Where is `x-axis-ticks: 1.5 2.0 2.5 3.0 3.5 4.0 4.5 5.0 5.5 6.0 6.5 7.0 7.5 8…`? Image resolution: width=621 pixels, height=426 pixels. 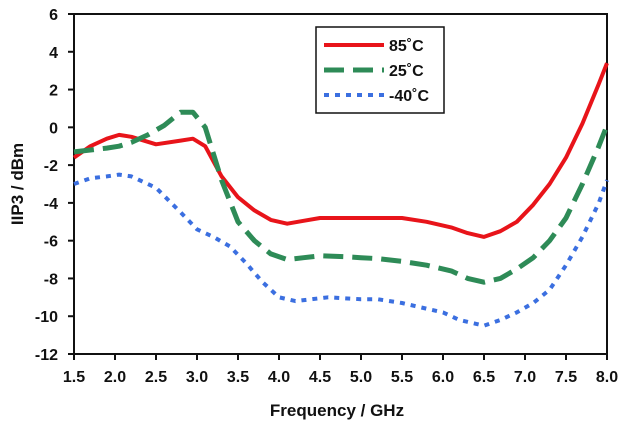
x-axis-ticks: 1.5 2.0 2.5 3.0 3.5 4.0 4.5 5.0 5.5 6.0 6.5 7.0 7.5 8… is located at coordinates (340, 370).